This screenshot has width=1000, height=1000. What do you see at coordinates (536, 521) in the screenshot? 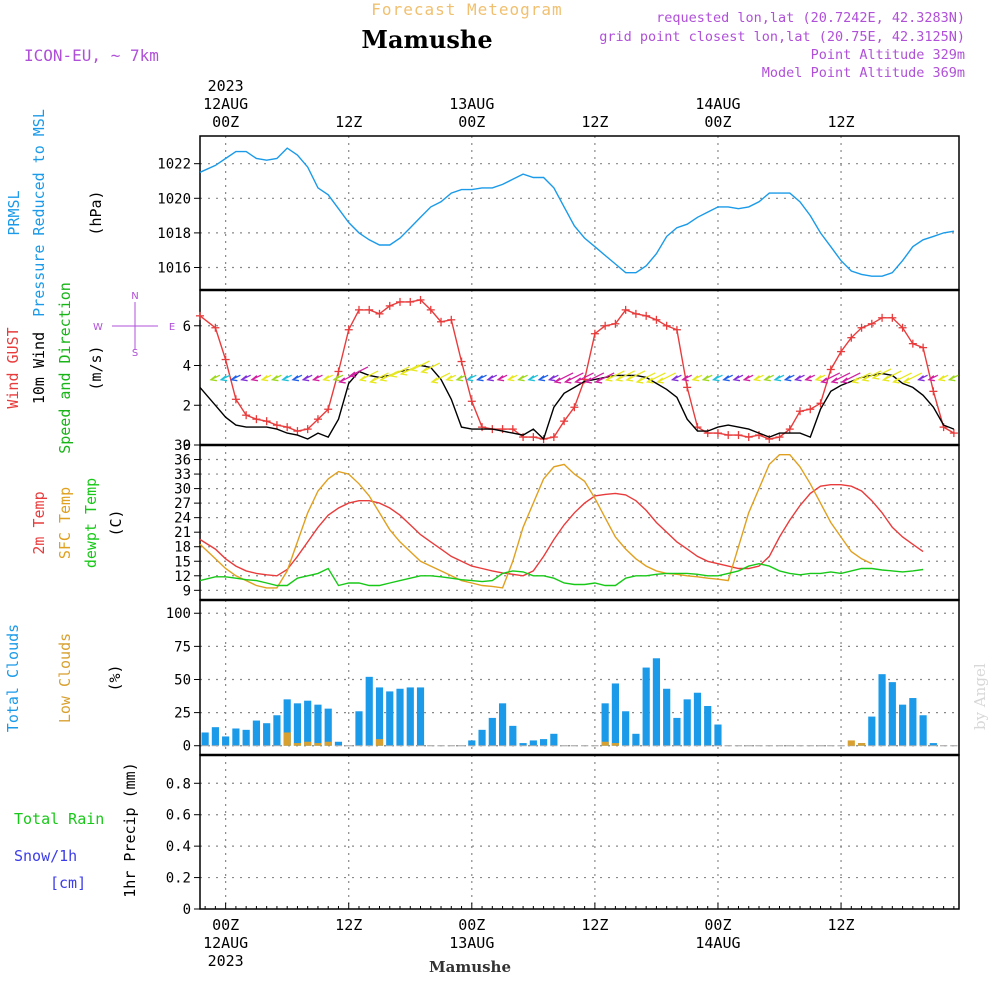
I see `series-line-sfc-temp` at bounding box center [536, 521].